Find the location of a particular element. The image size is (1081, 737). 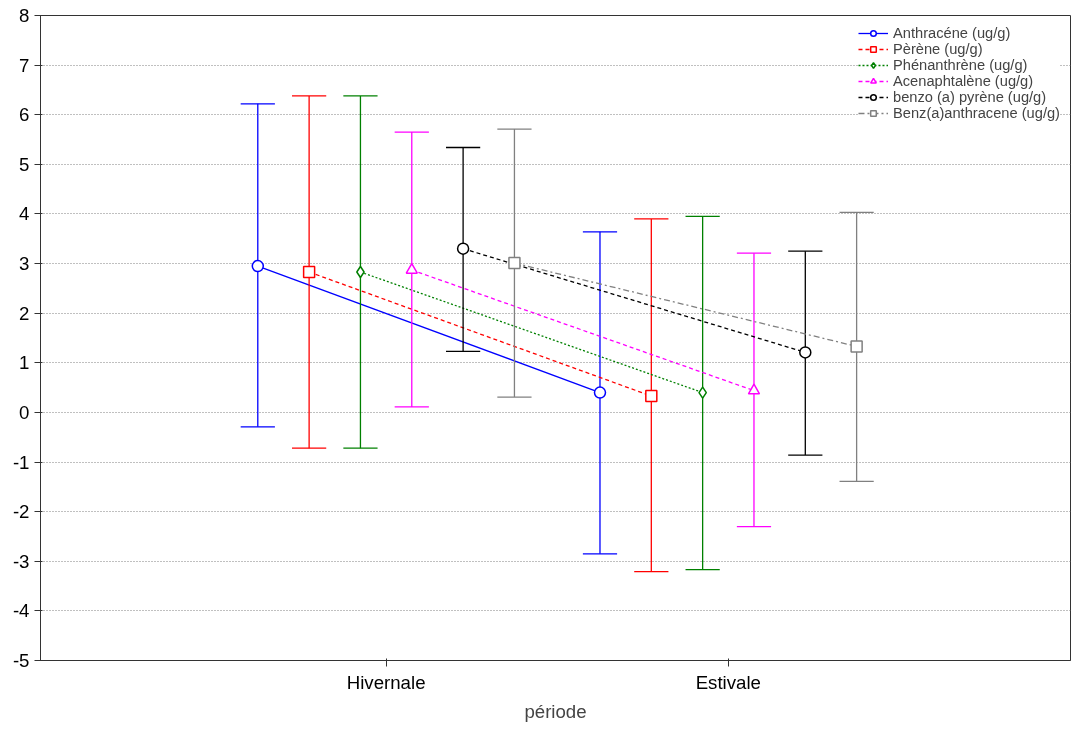

x-tick-label: Hivernale is located at coordinates (386, 682).